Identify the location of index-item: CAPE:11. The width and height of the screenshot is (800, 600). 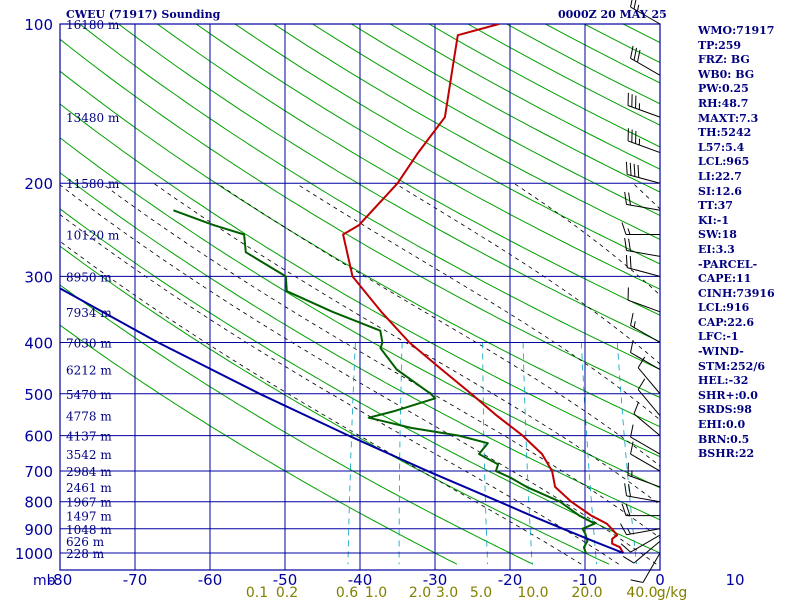
(725, 279).